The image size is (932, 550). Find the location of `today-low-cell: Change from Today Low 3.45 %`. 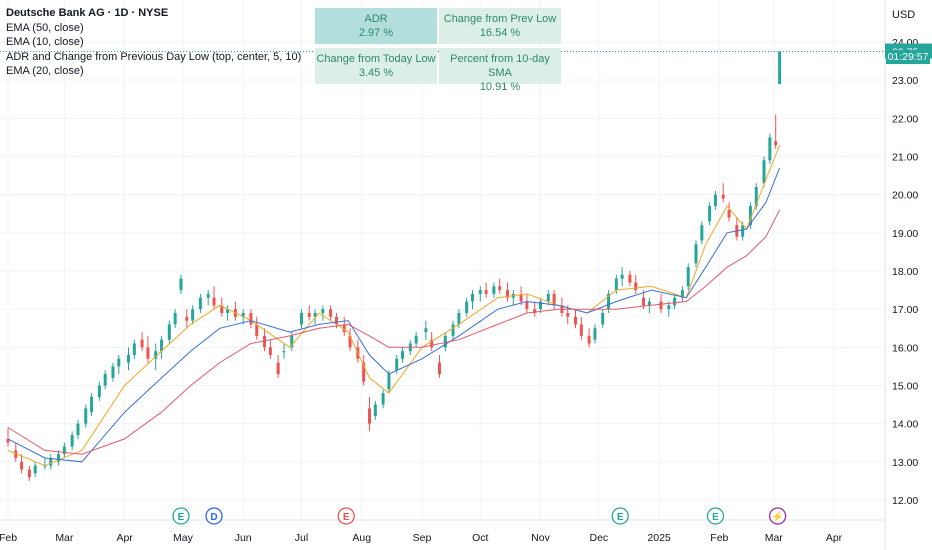

today-low-cell: Change from Today Low 3.45 % is located at coordinates (376, 66).